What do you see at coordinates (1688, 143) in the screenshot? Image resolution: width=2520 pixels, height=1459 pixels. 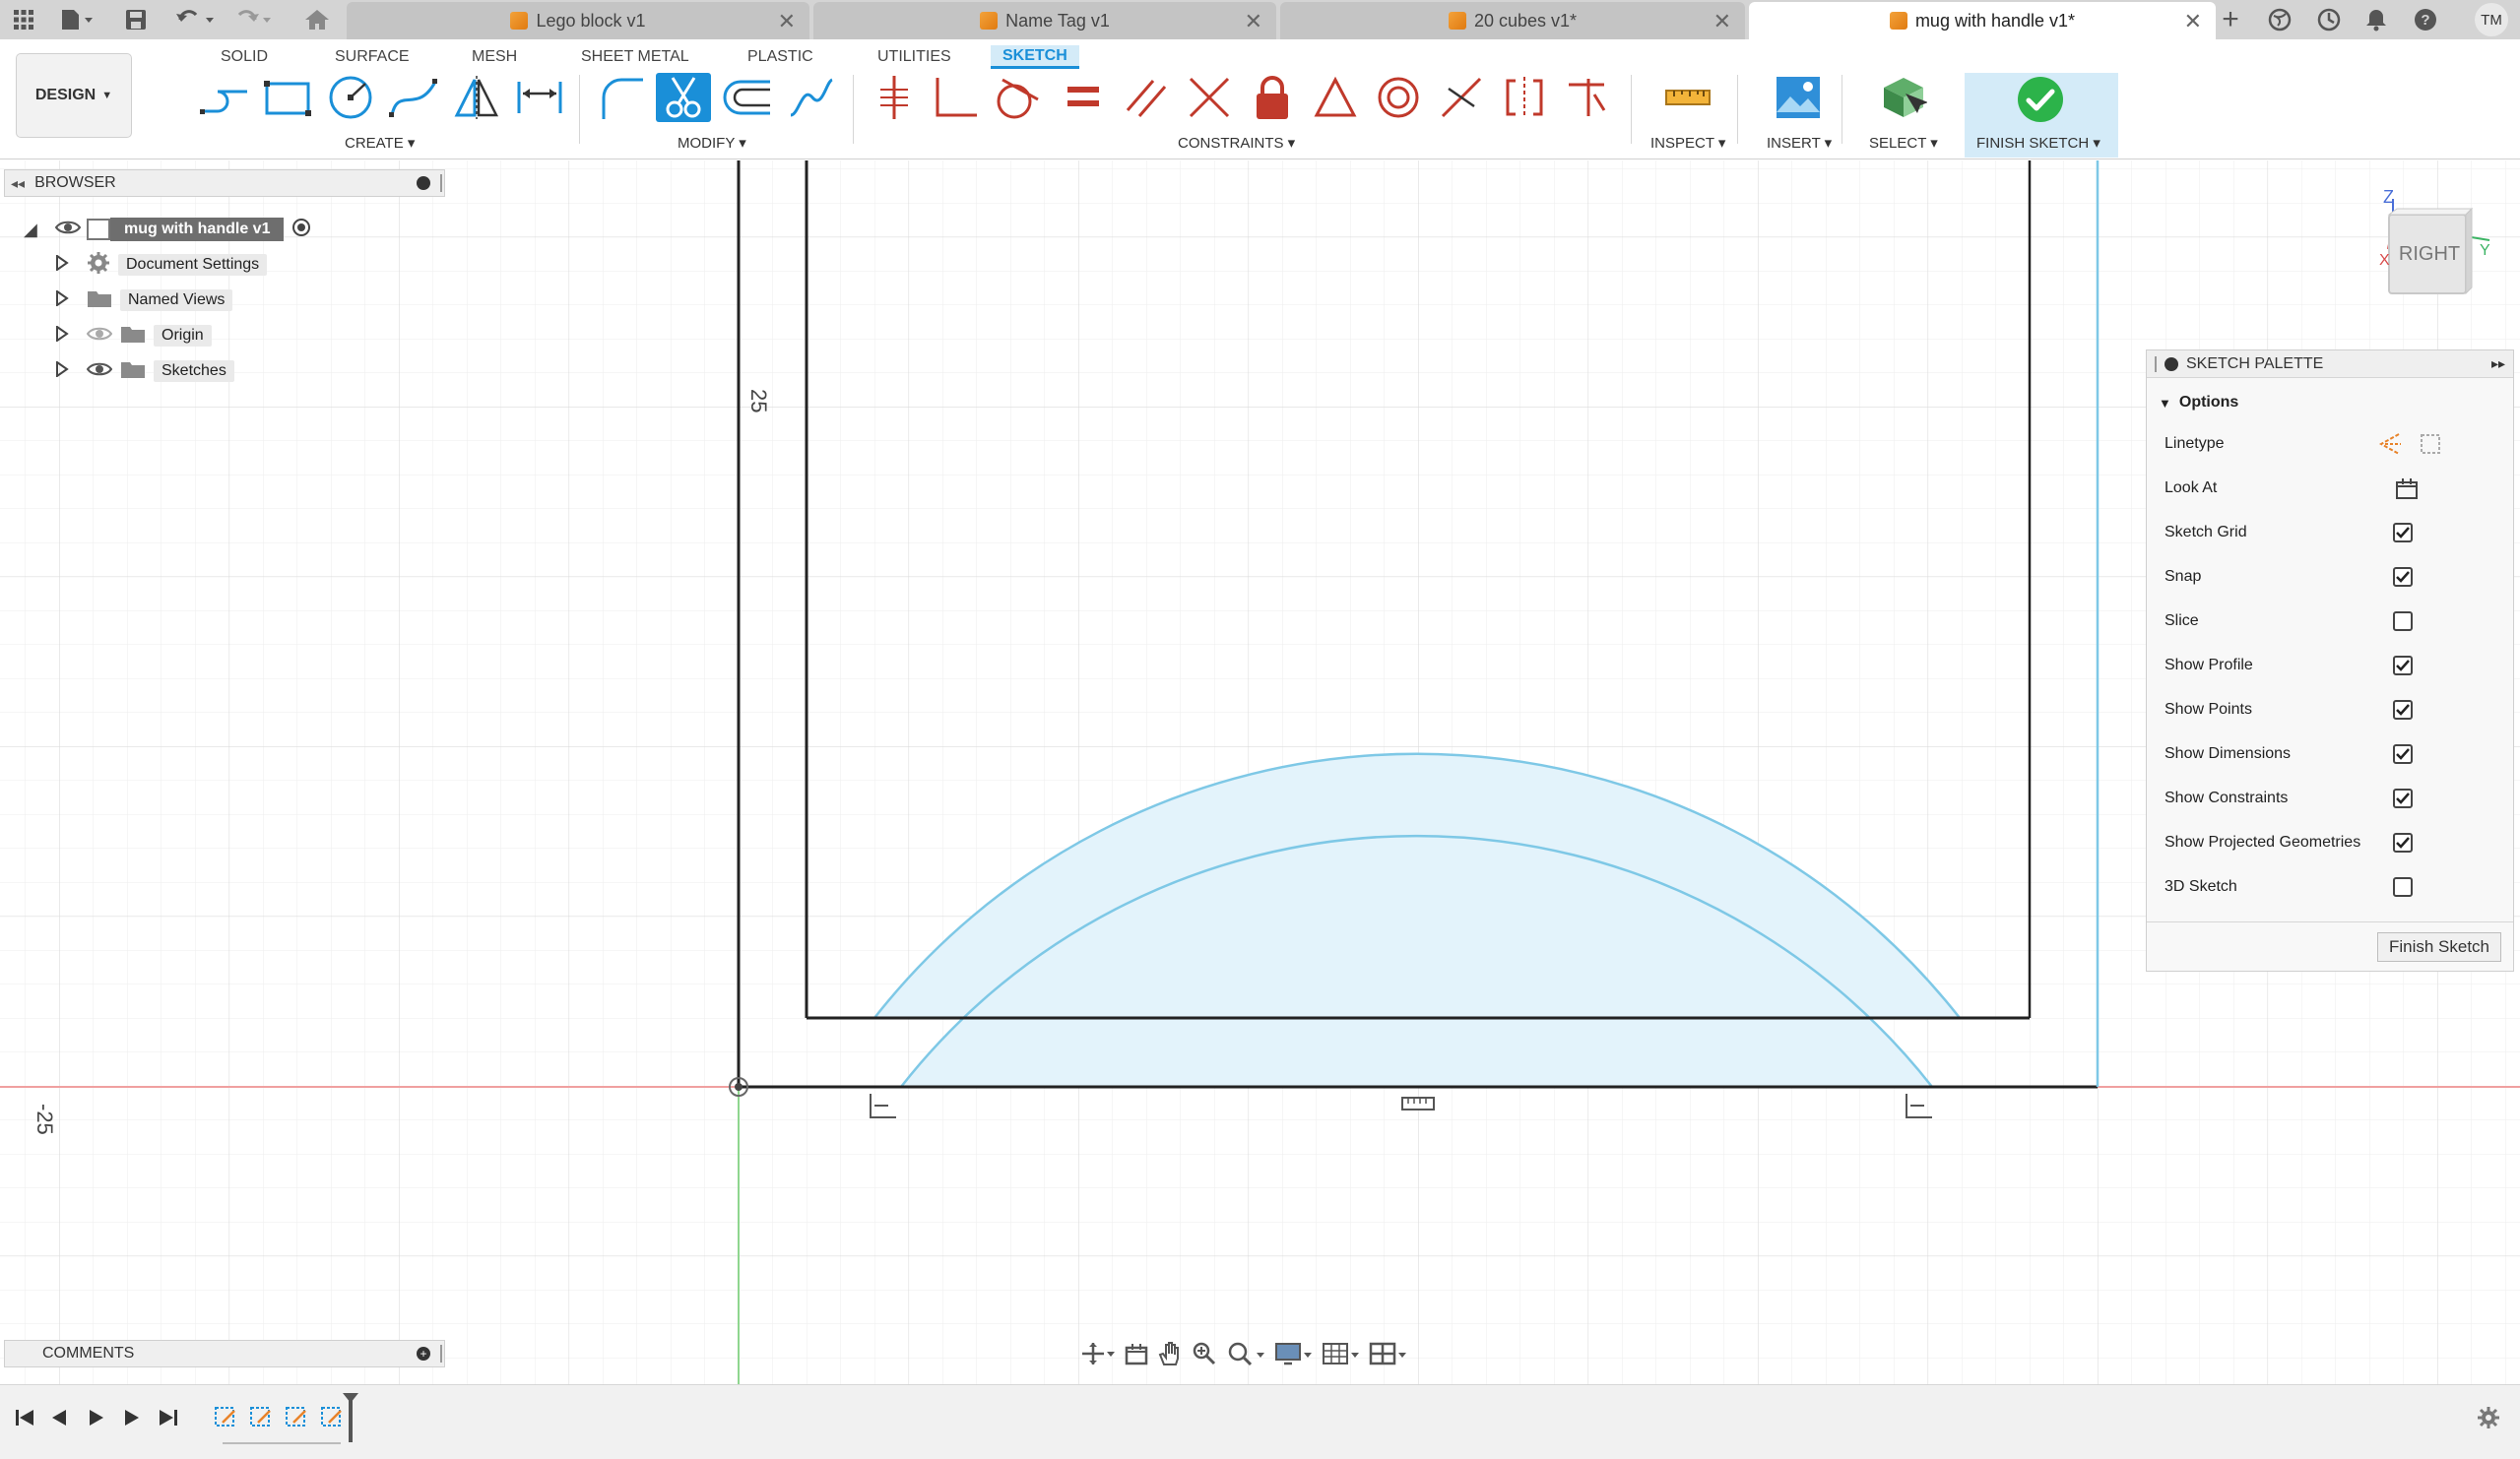 I see `inspect-menu: INSPECT ▾` at bounding box center [1688, 143].